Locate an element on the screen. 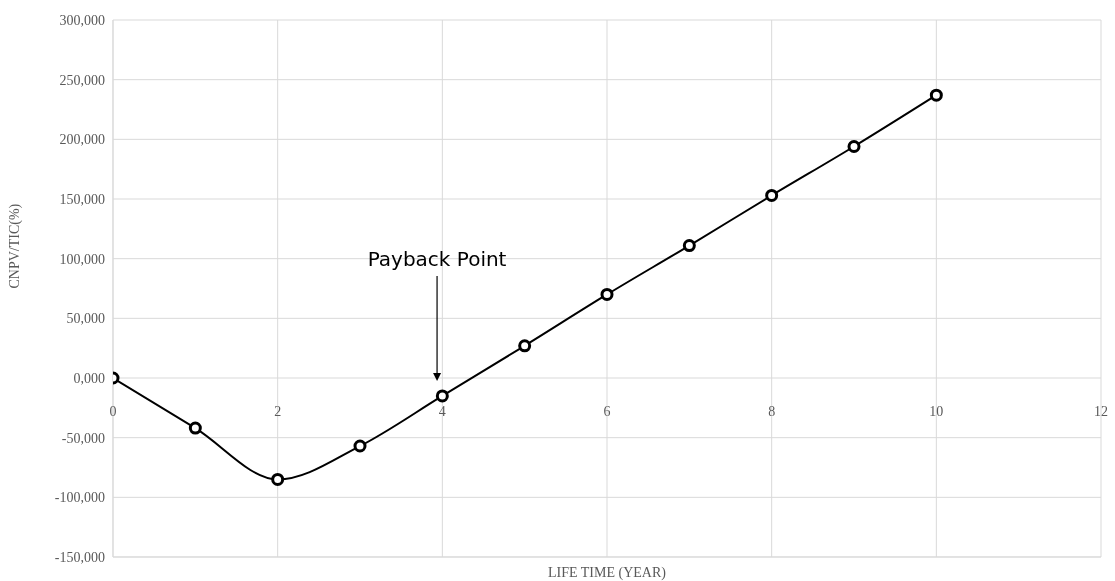  y-tick-label: 100,000 is located at coordinates (82, 259).